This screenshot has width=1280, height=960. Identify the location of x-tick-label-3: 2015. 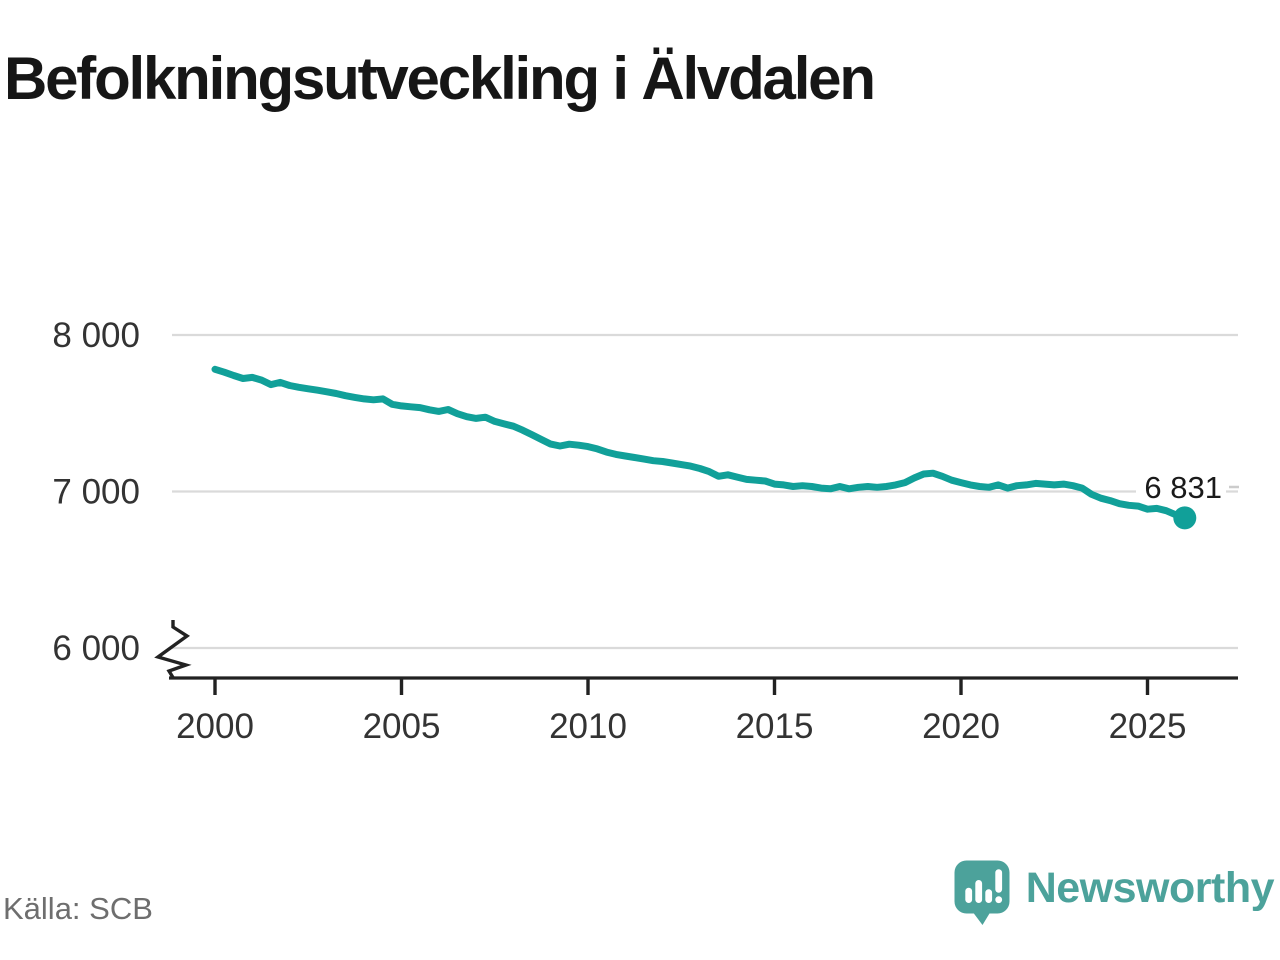
(775, 726).